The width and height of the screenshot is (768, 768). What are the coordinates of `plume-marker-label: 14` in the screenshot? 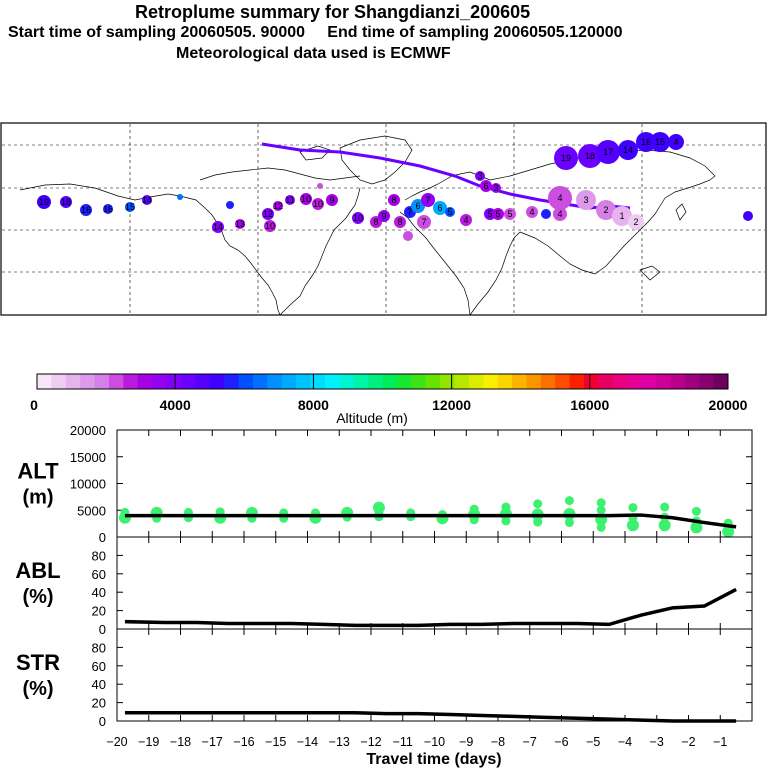 It's located at (628, 150).